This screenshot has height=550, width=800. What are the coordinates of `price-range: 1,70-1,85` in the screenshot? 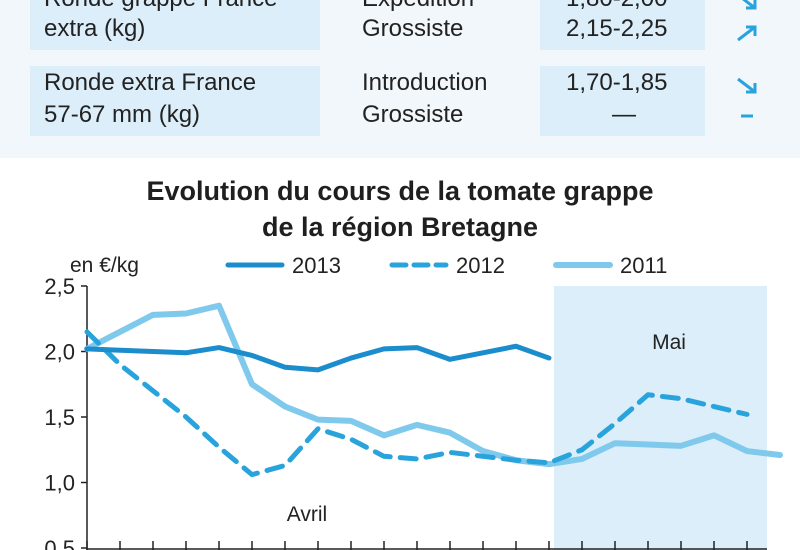 It's located at (617, 82).